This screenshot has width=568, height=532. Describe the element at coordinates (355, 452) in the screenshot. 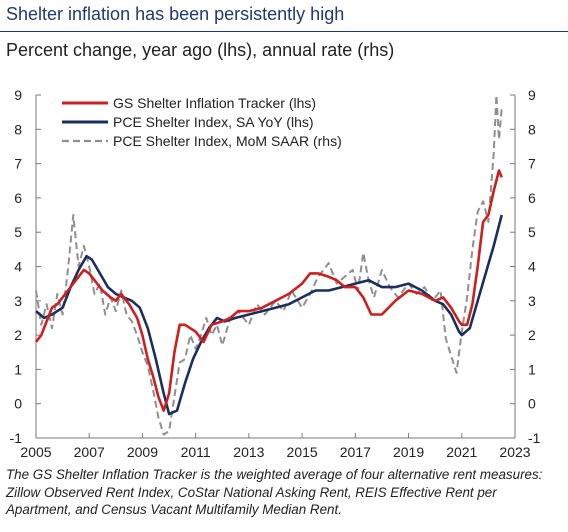

I see `x-tick-label: 2017` at that location.